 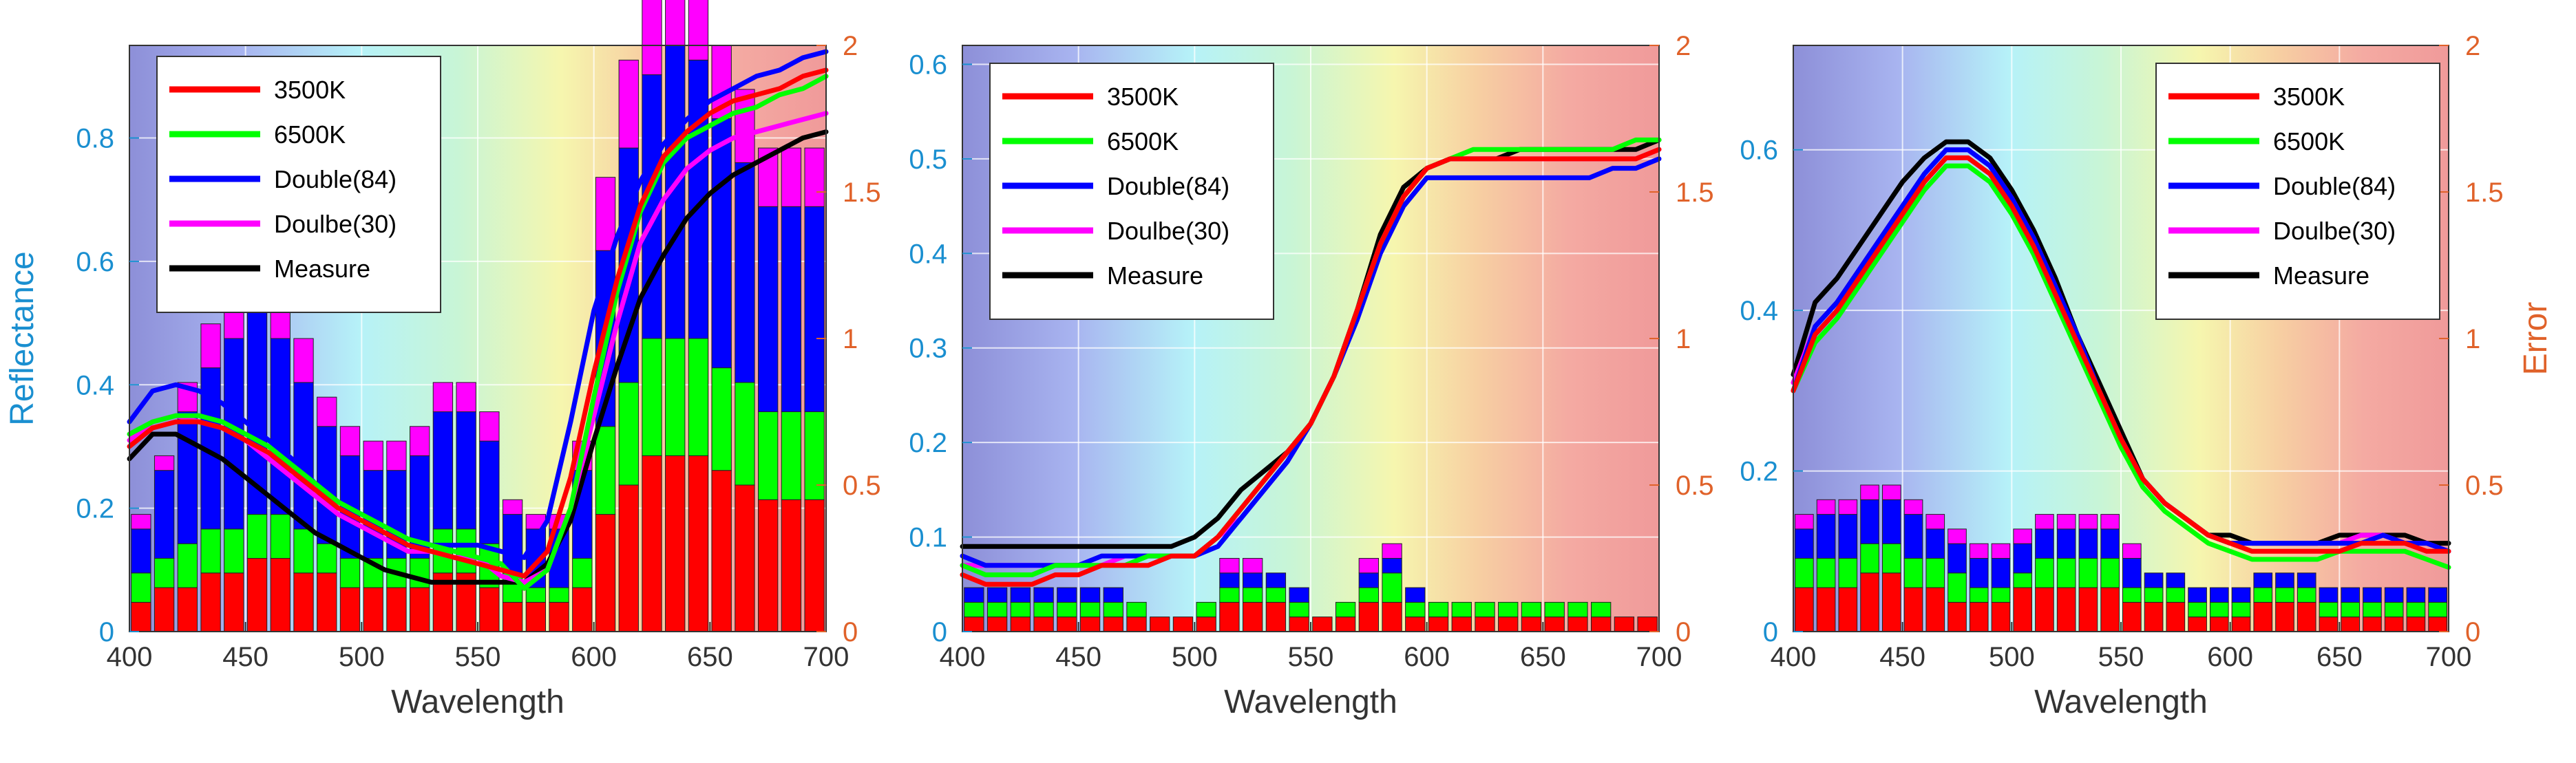 What do you see at coordinates (95, 509) in the screenshot?
I see `y-tick-label: 0.2` at bounding box center [95, 509].